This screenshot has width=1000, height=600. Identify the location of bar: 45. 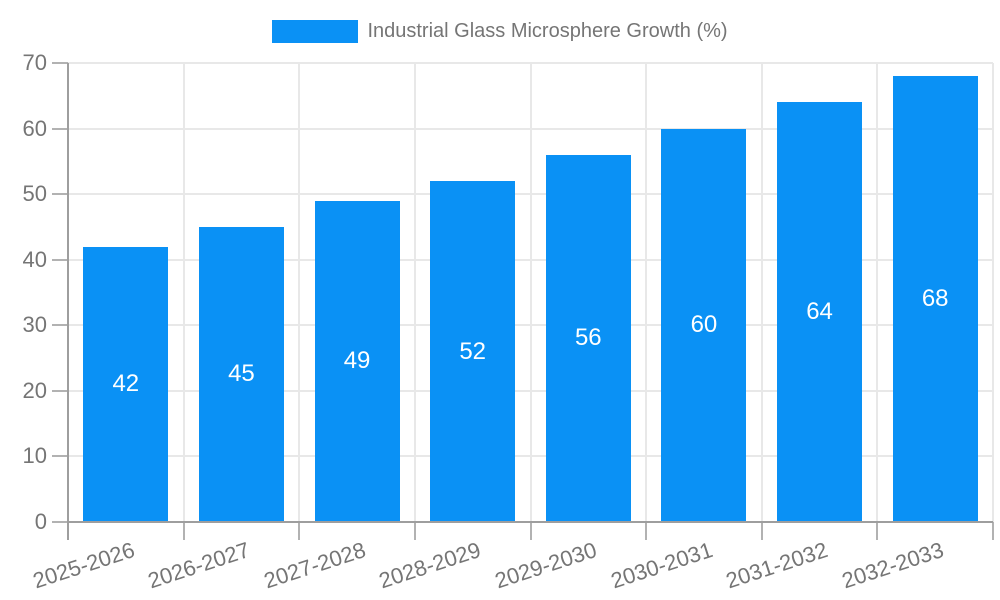
(241, 374).